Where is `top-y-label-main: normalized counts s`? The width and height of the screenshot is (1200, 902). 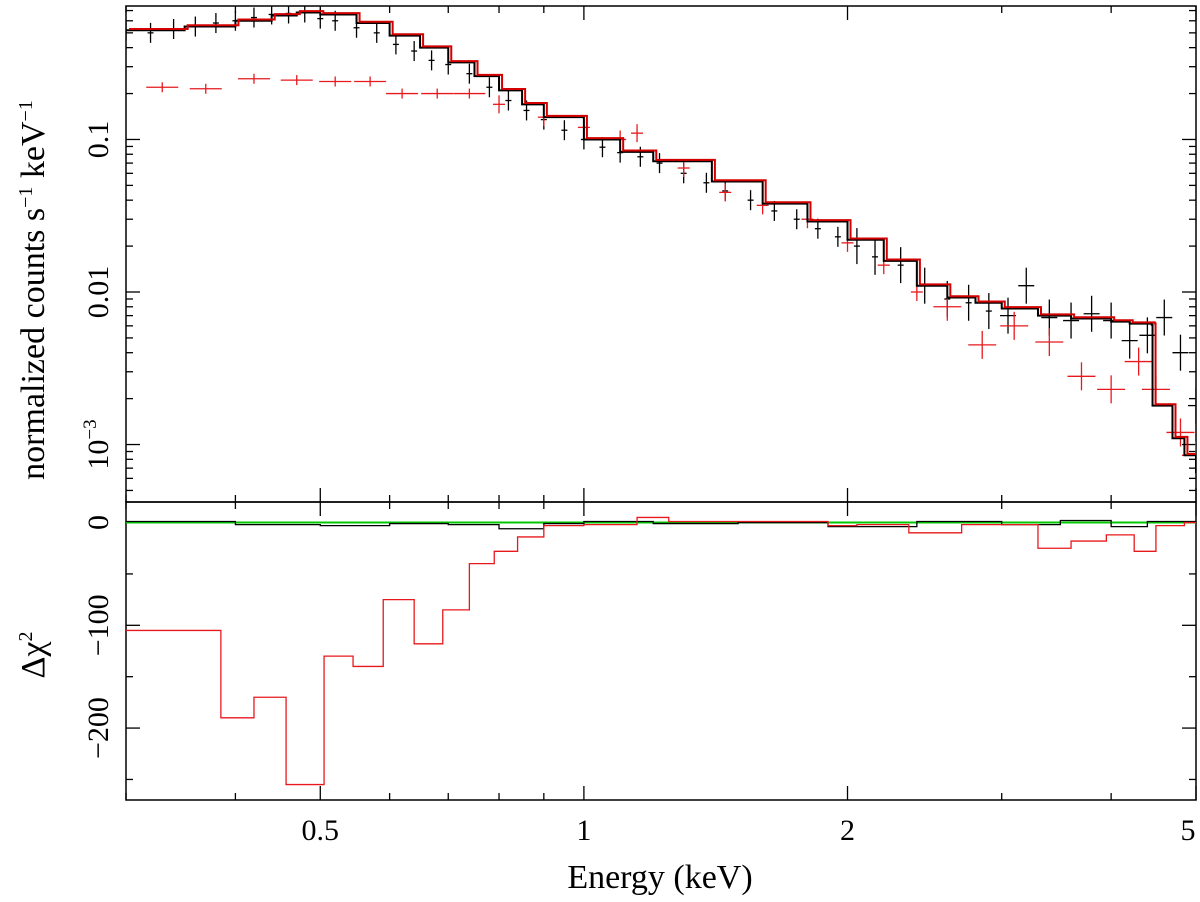
top-y-label-main: normalized counts s is located at coordinates (33, 344).